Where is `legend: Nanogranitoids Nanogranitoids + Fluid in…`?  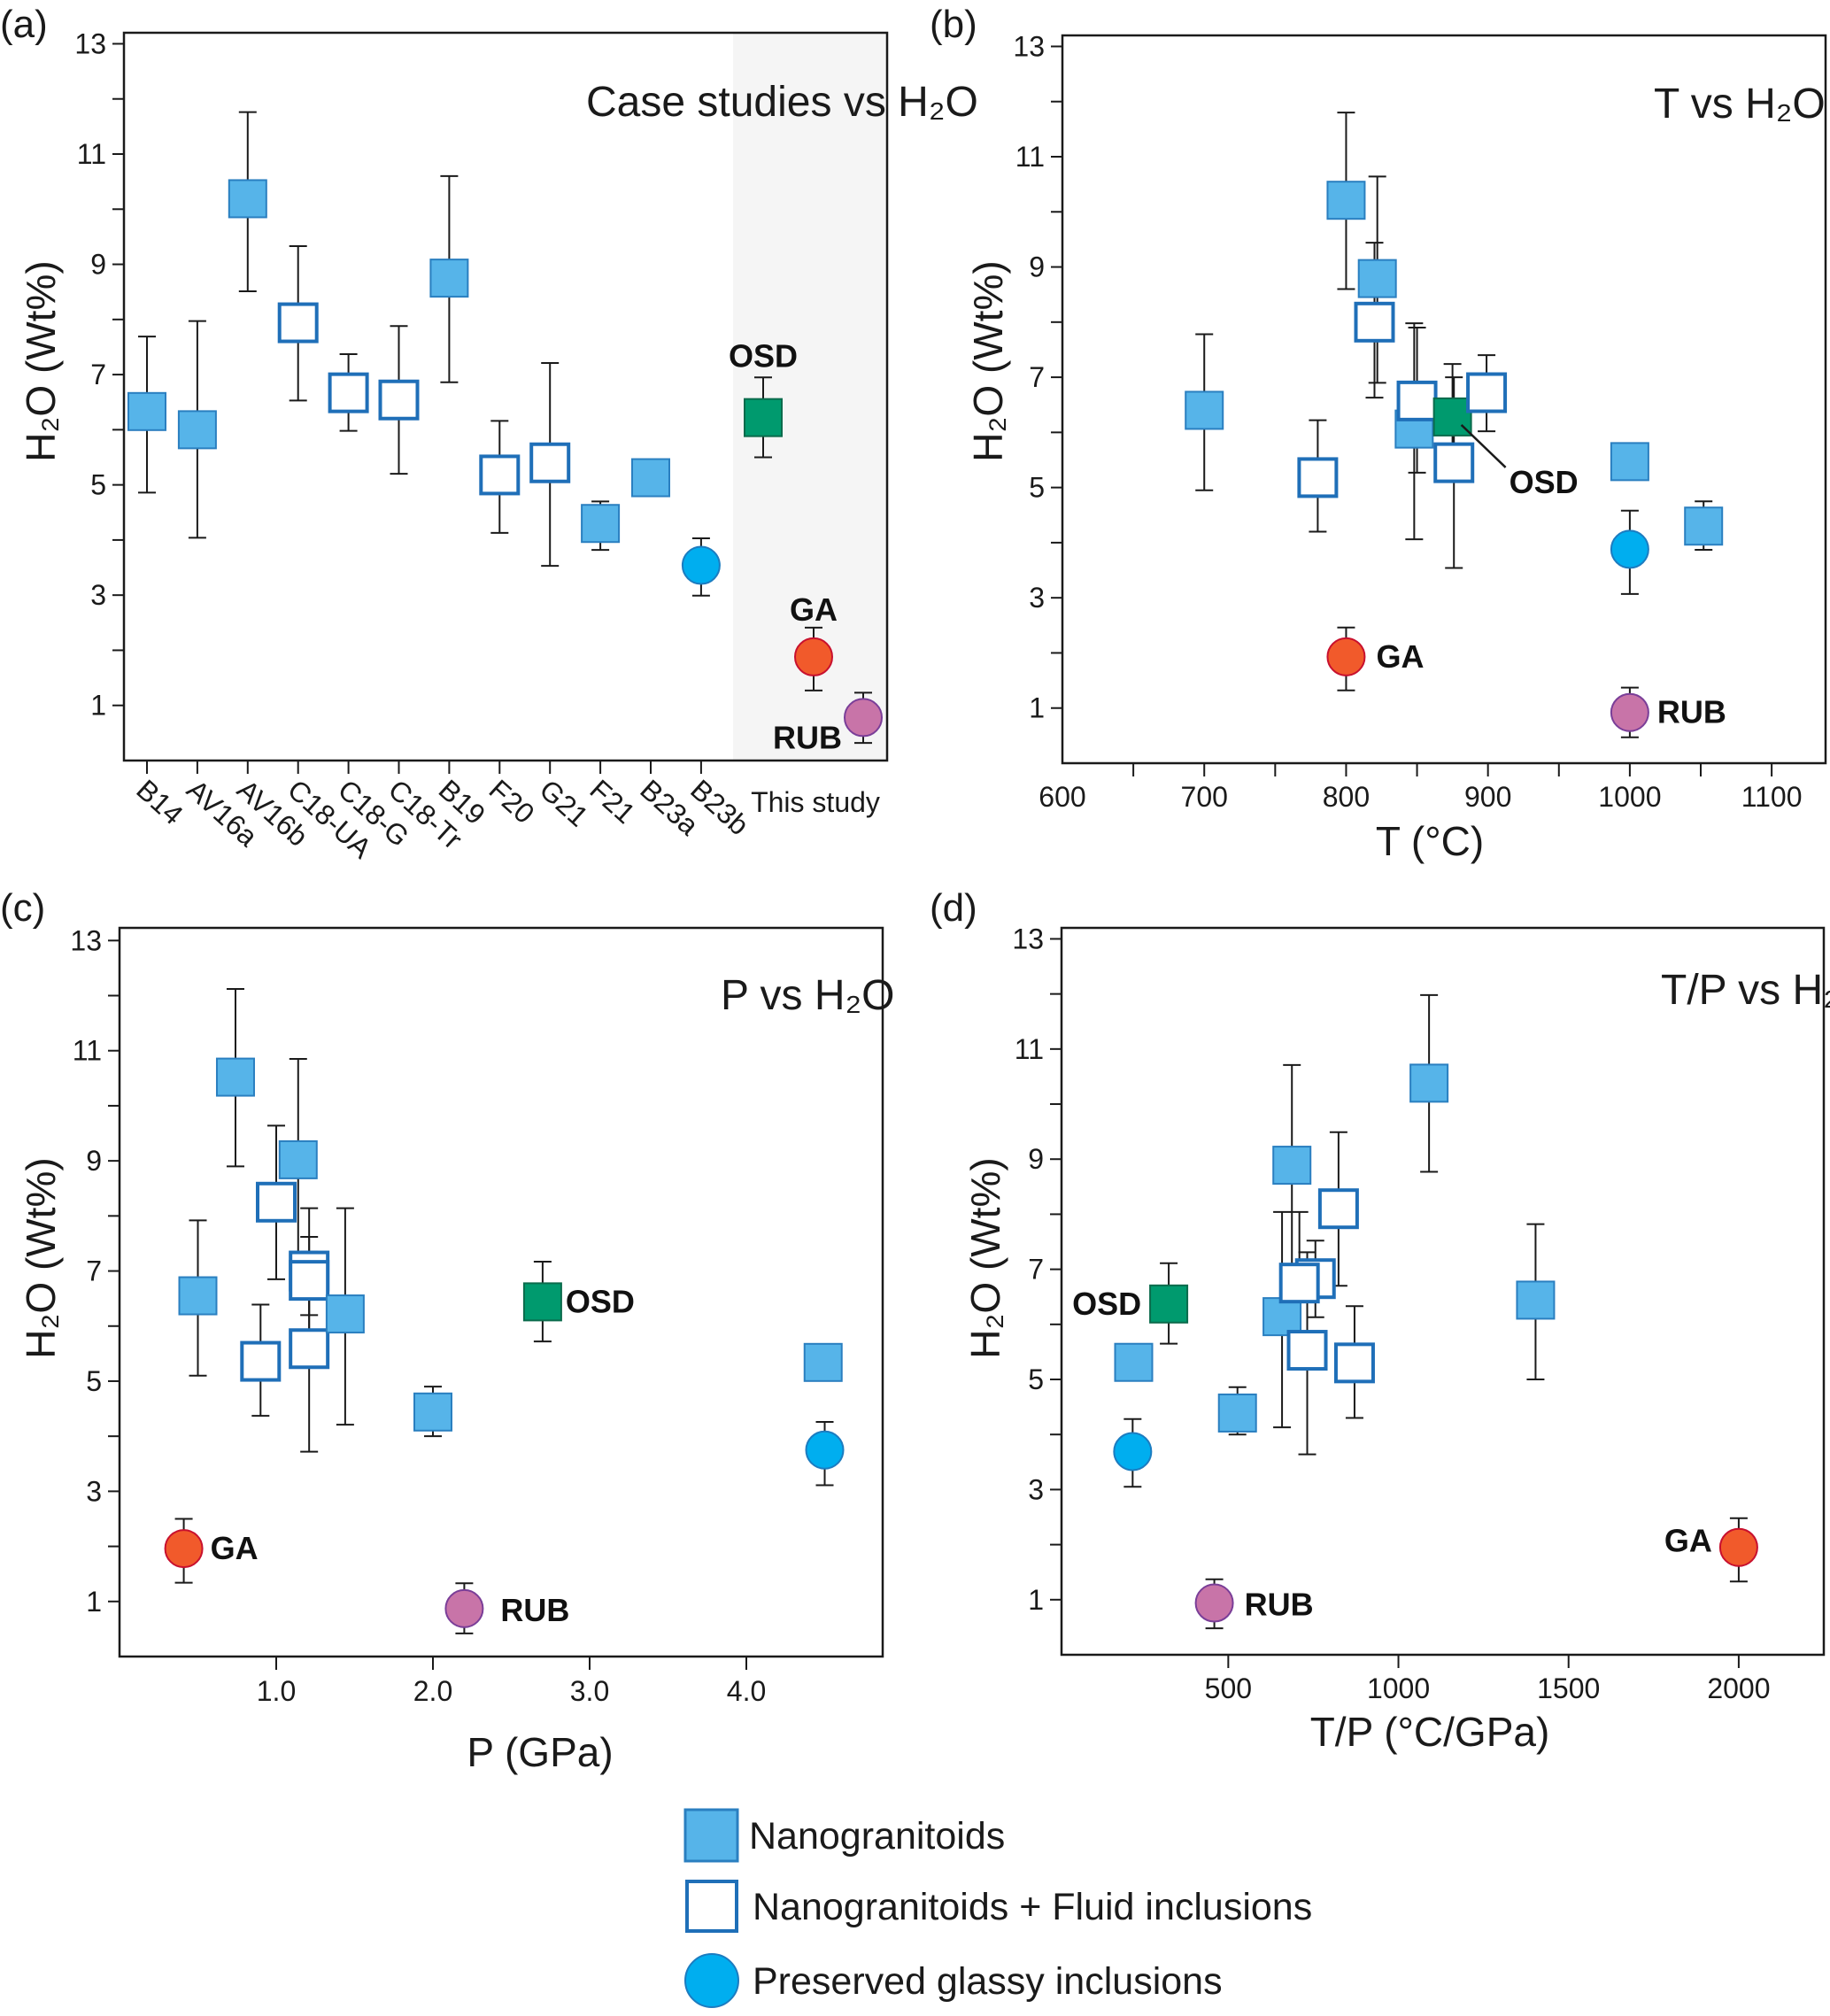
legend: Nanogranitoids Nanogranitoids + Fluid in… is located at coordinates (997, 1908).